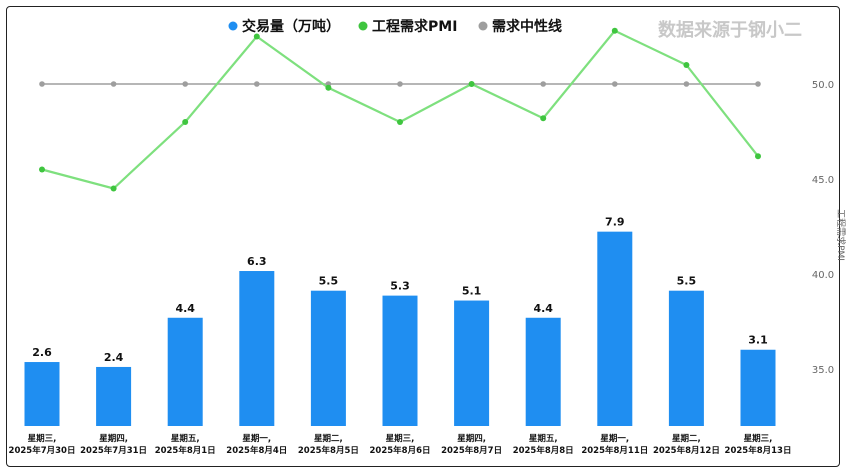  Describe the element at coordinates (823, 180) in the screenshot. I see `right-axis-tick: 45.0` at that location.